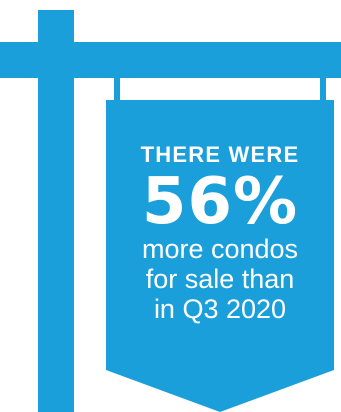 This screenshot has height=412, width=341. What do you see at coordinates (170, 60) in the screenshot?
I see `sign-arm` at bounding box center [170, 60].